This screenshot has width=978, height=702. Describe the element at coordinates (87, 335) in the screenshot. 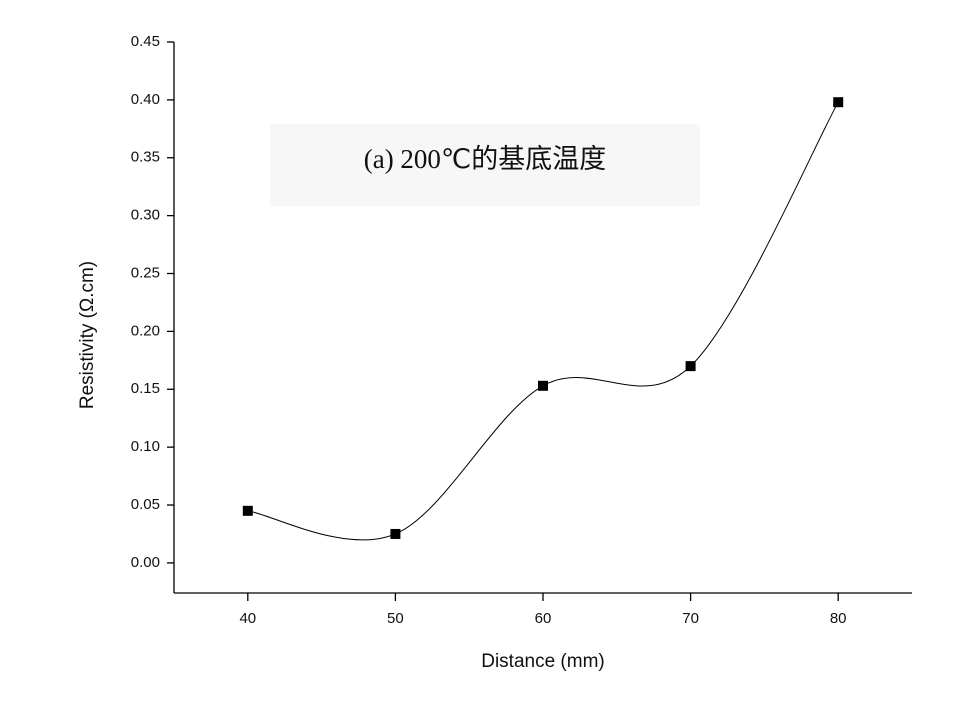

I see `y-axis-label: Resistivity (Ω.cm)` at that location.